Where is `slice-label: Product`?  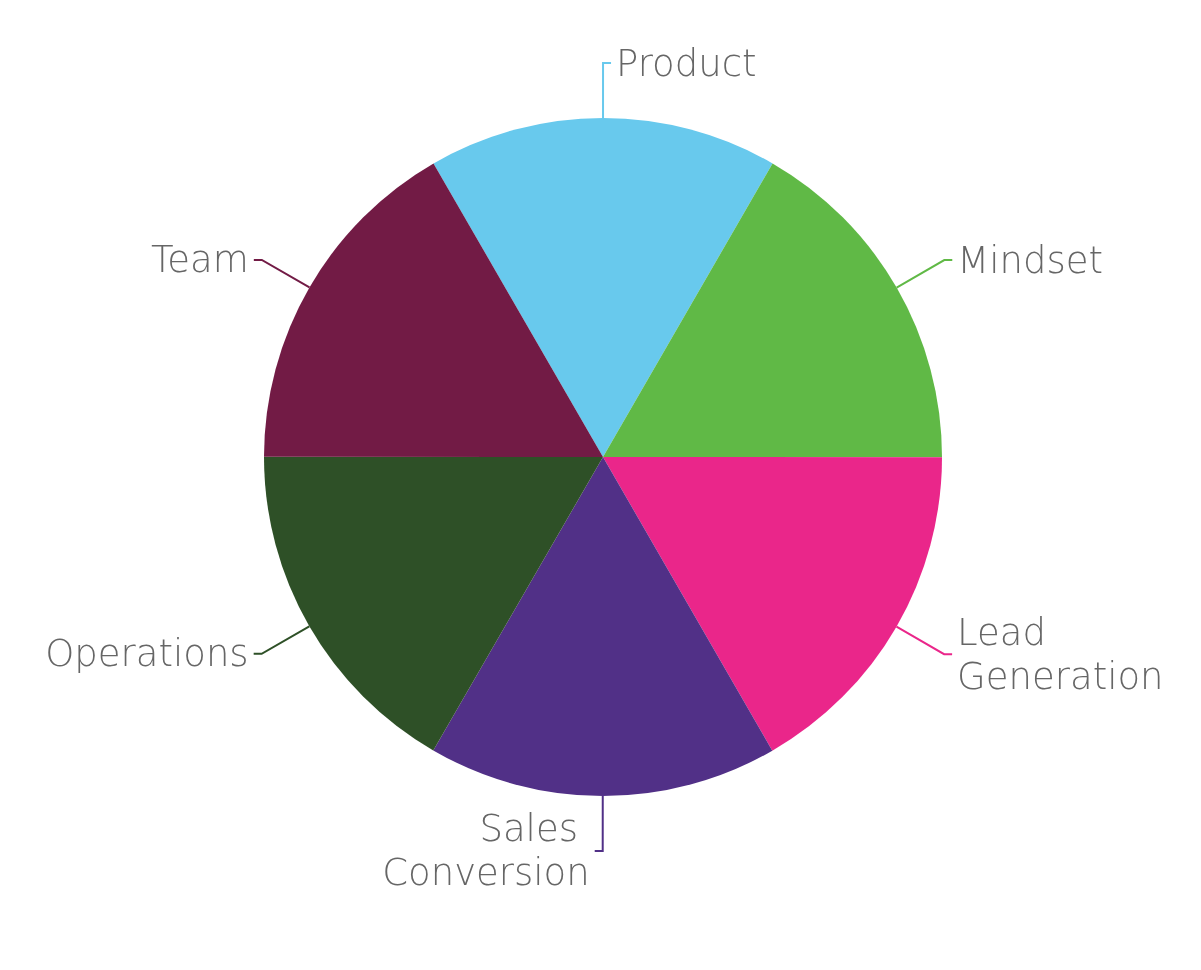
slice-label: Product is located at coordinates (686, 63).